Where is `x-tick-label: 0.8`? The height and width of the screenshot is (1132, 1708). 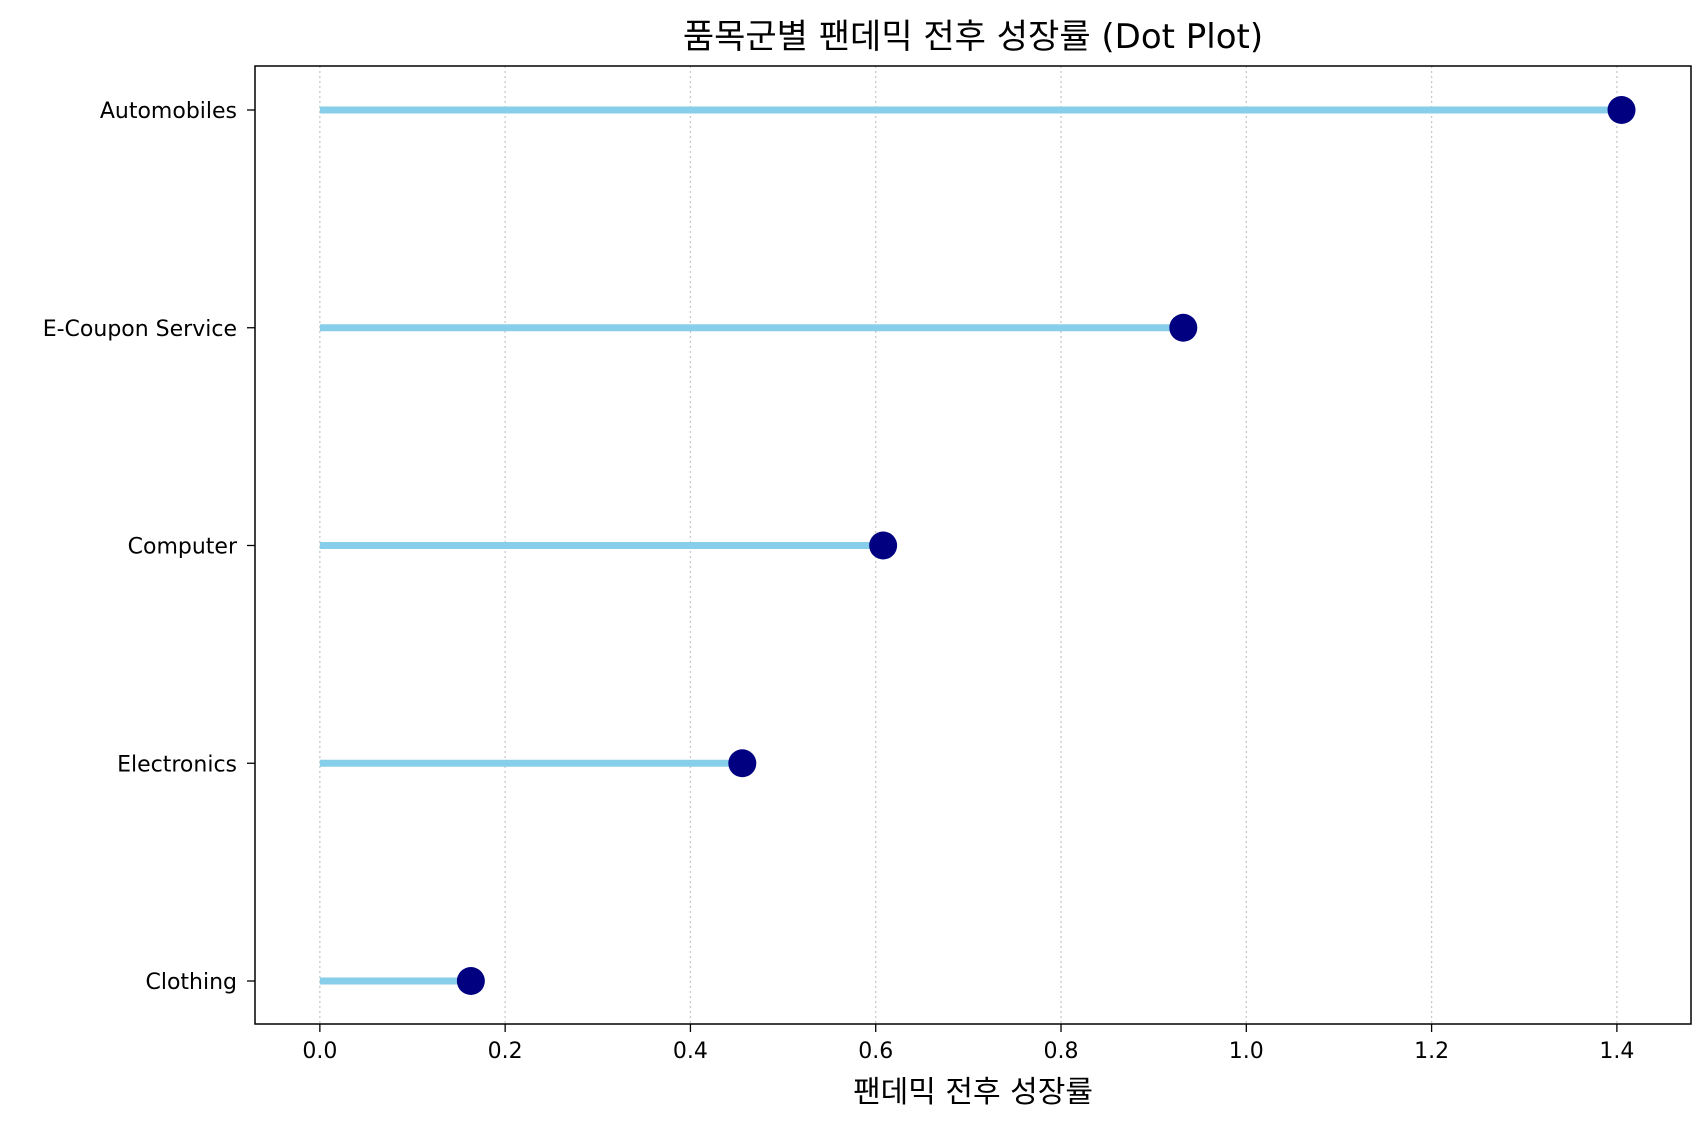 x-tick-label: 0.8 is located at coordinates (1061, 1051).